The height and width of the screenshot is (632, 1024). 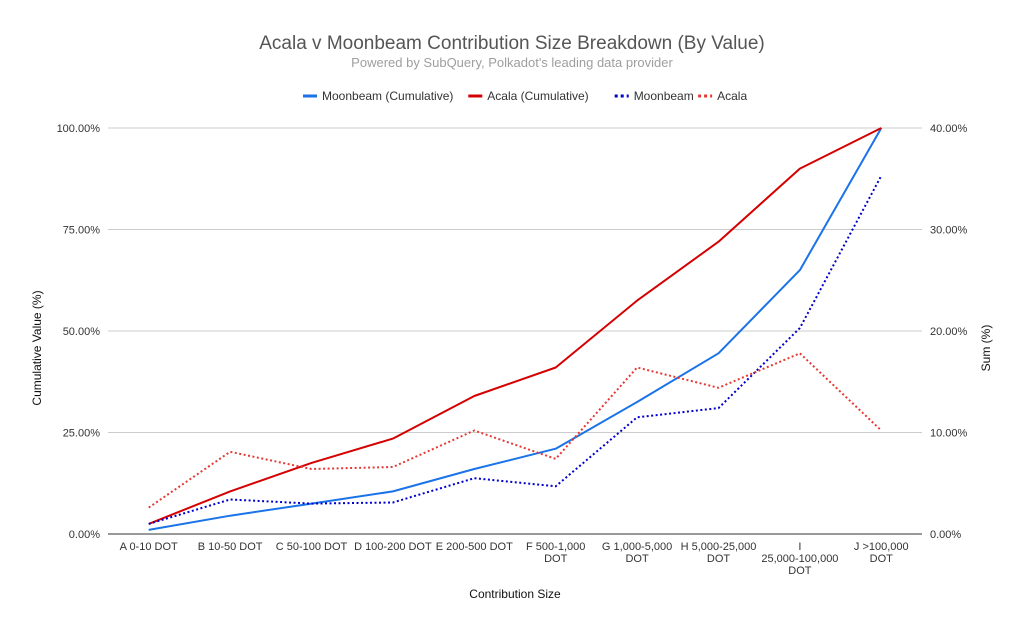 I want to click on y-right-tick-label: 20.00%, so click(x=949, y=332).